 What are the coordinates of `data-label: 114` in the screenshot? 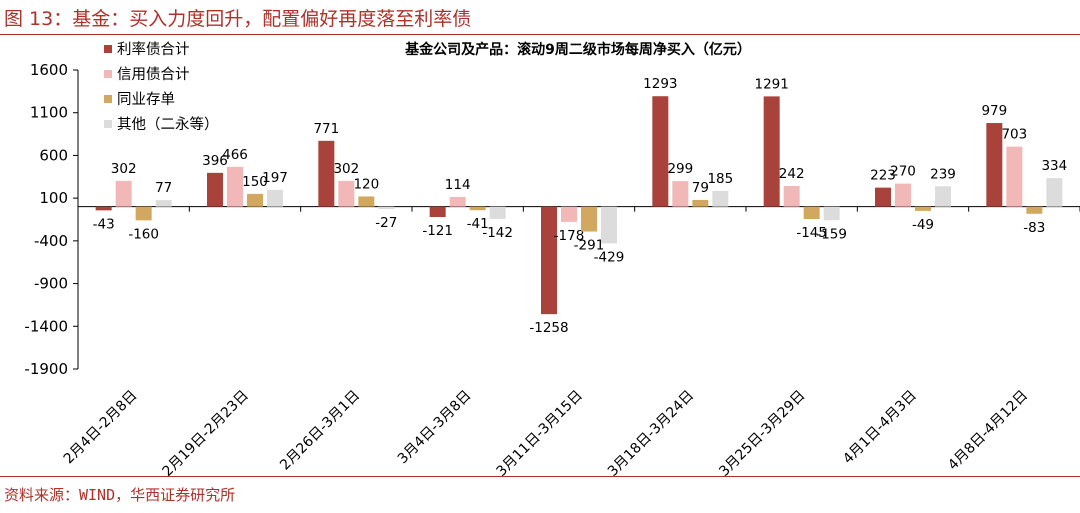 It's located at (458, 185).